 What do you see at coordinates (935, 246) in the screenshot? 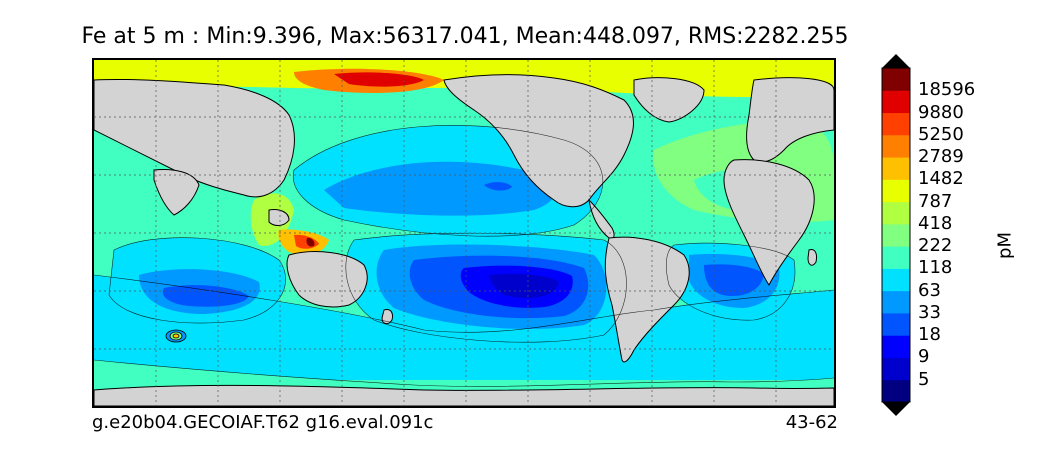
I see `colorbar-tick-label: 222` at bounding box center [935, 246].